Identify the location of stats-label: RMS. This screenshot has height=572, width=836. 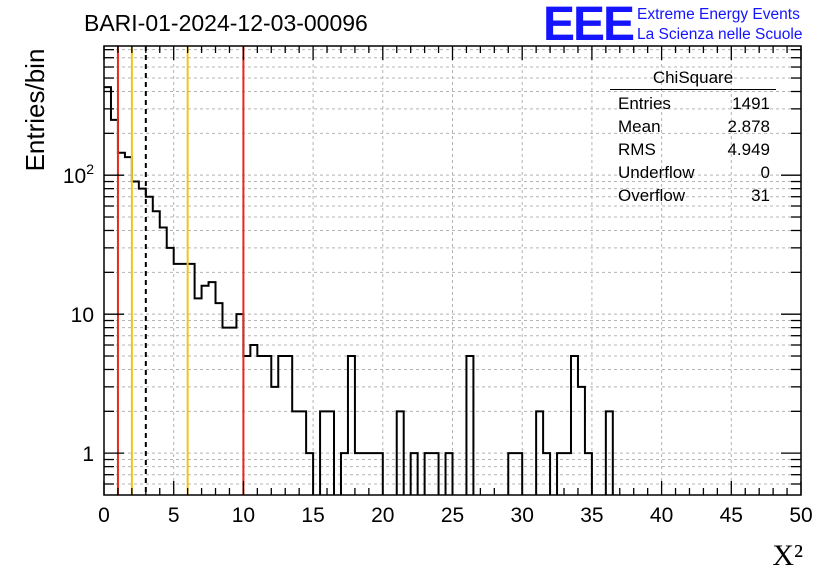
(637, 149).